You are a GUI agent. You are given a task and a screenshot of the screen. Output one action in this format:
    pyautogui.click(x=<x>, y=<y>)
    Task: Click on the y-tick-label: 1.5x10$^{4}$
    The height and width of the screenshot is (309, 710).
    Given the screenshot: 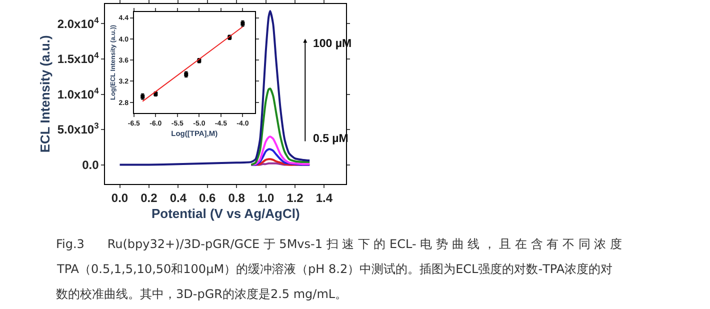 What is the action you would take?
    pyautogui.click(x=78, y=58)
    